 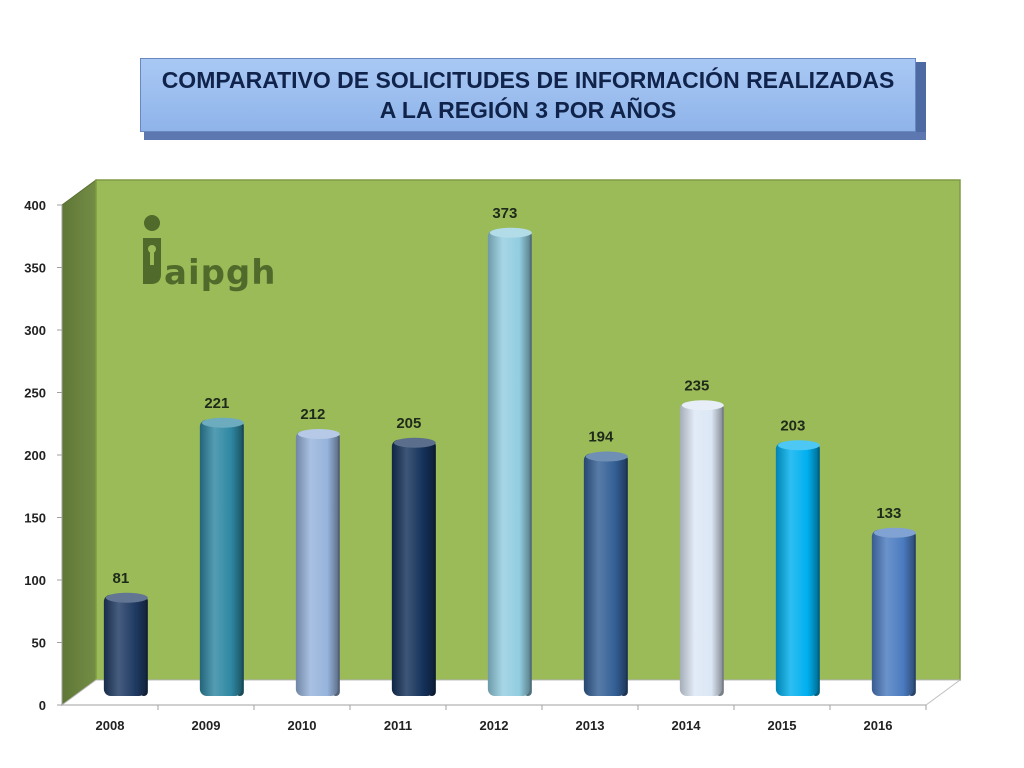 I want to click on bar-2014, so click(x=701, y=548).